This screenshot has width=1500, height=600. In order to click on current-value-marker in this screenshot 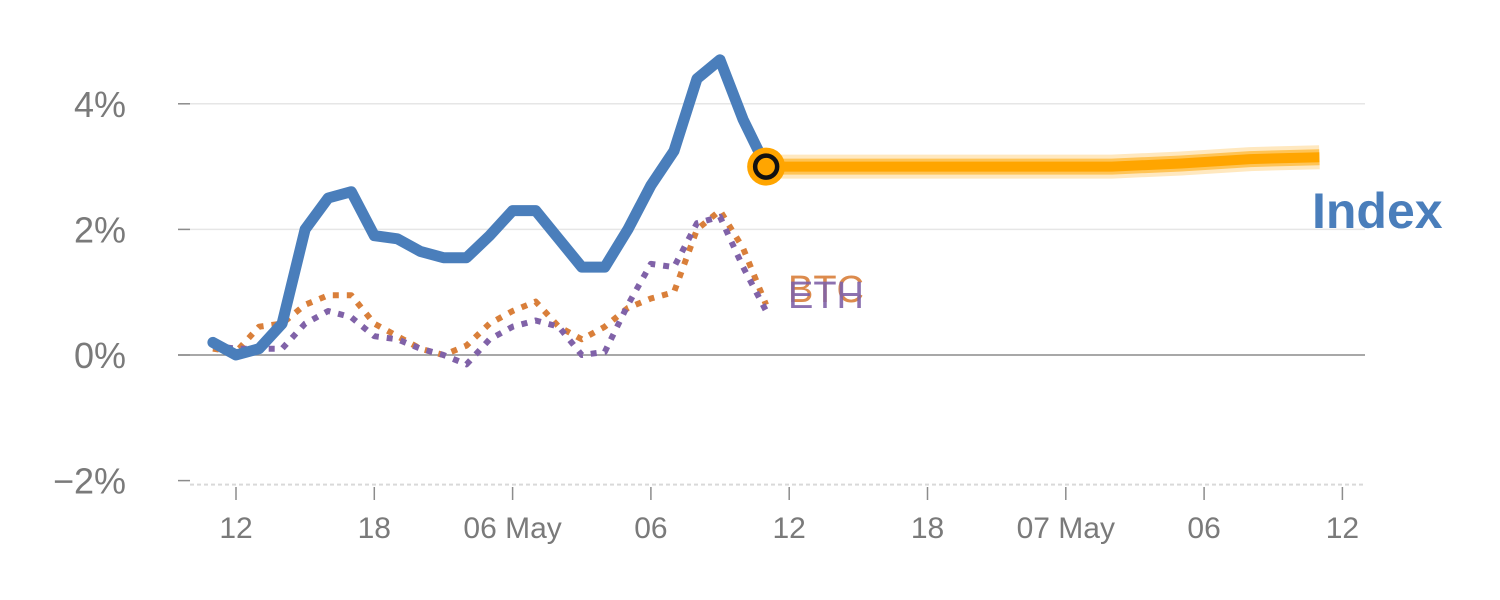, I will do `click(766, 166)`.